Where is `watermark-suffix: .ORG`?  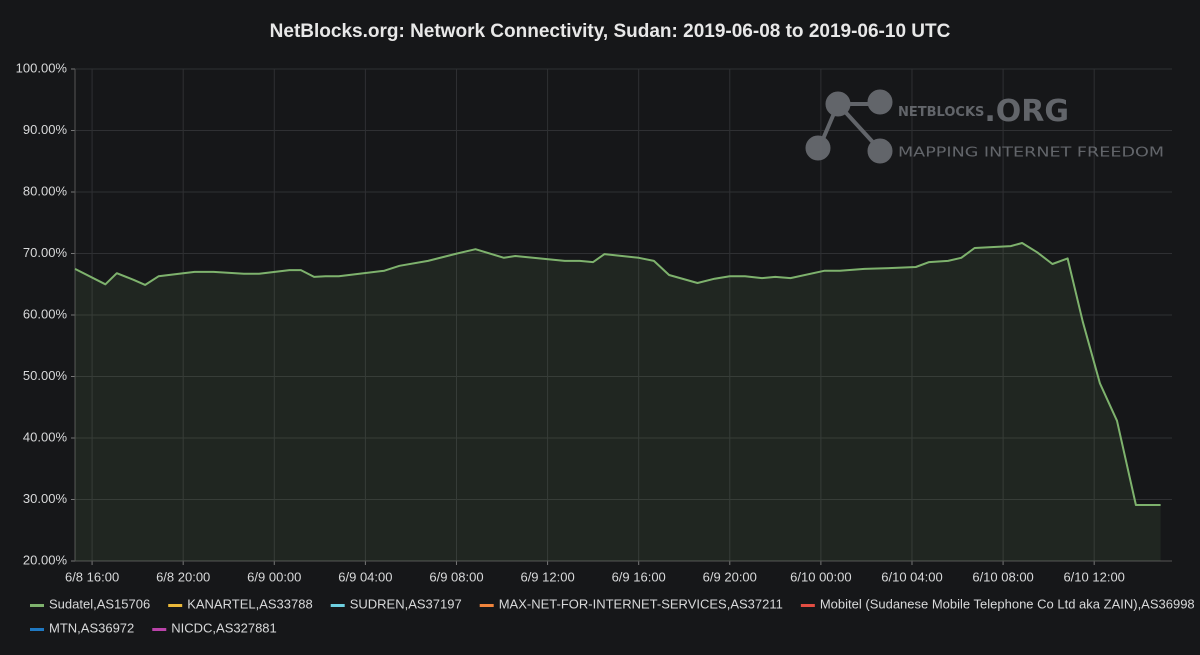 watermark-suffix: .ORG is located at coordinates (1026, 111).